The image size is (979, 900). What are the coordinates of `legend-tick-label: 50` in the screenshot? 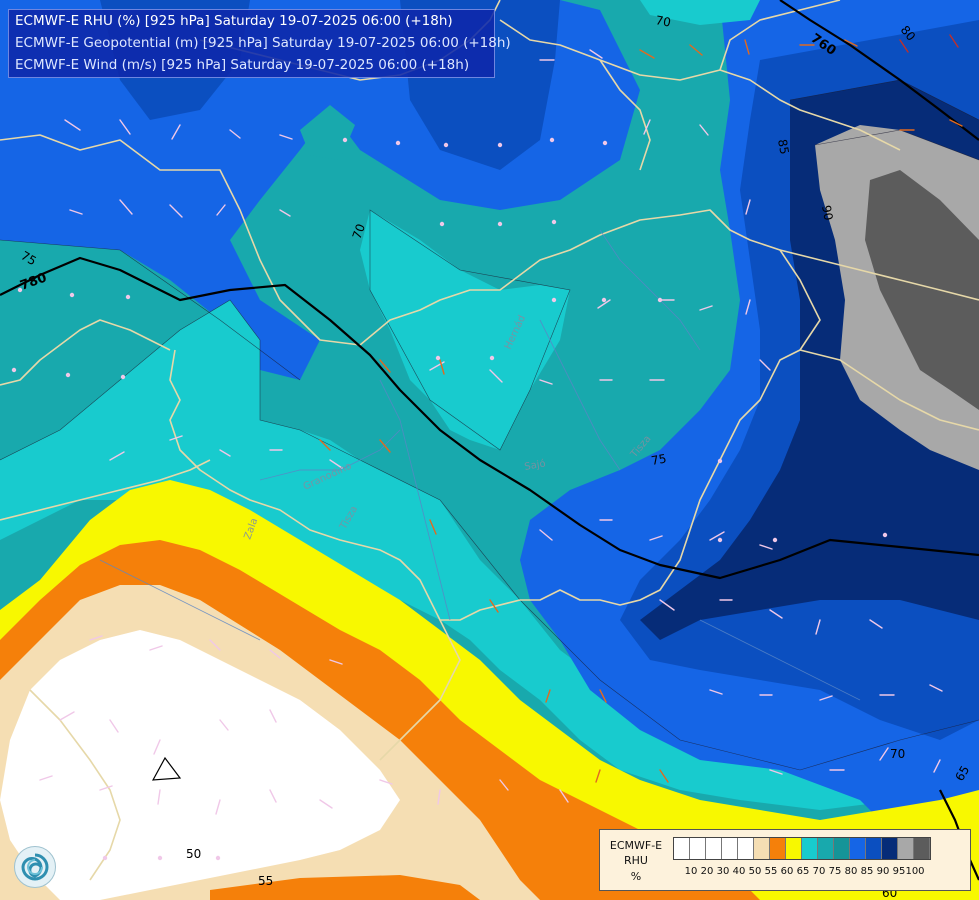 It's located at (755, 871).